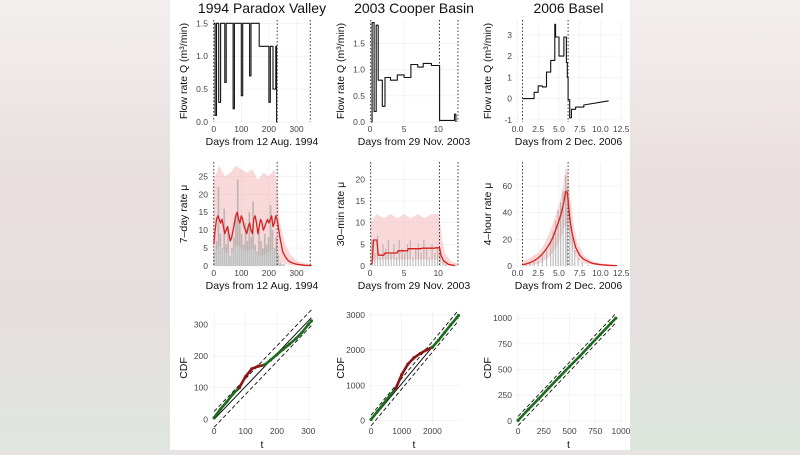 This screenshot has height=455, width=800. What do you see at coordinates (361, 179) in the screenshot?
I see `y-tick-label: 20` at bounding box center [361, 179].